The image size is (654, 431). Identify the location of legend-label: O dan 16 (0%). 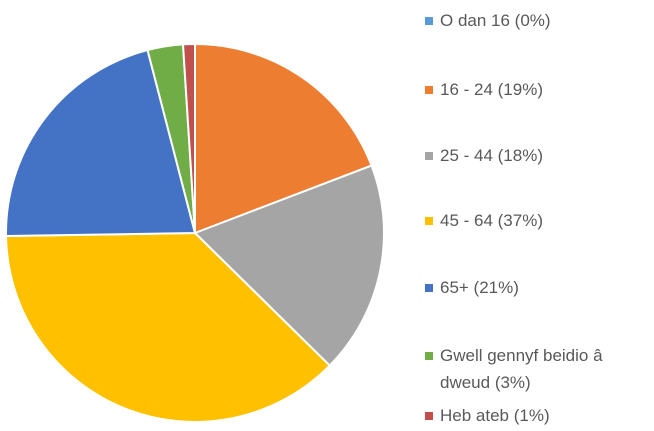
(495, 20).